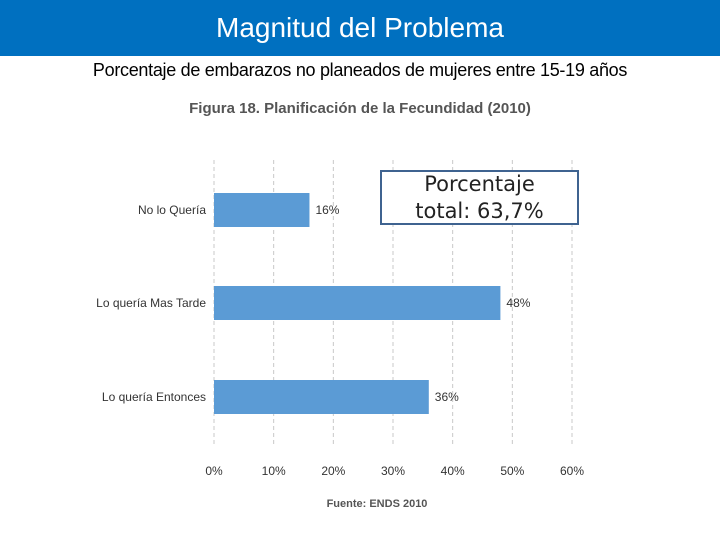 The image size is (720, 540). I want to click on category-label: Lo quería Entonces, so click(154, 397).